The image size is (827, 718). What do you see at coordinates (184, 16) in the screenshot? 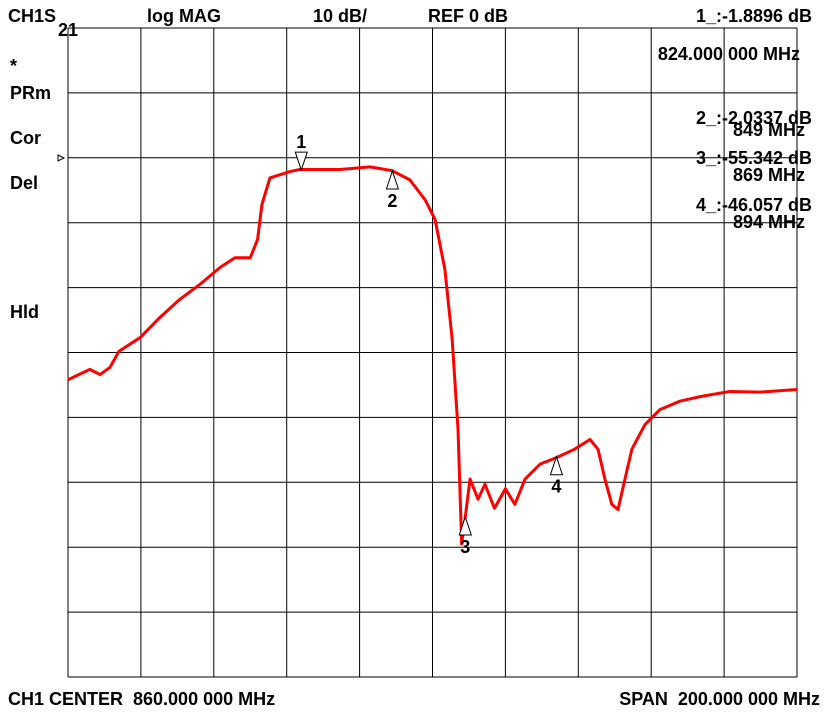
I see `format: log MAG` at bounding box center [184, 16].